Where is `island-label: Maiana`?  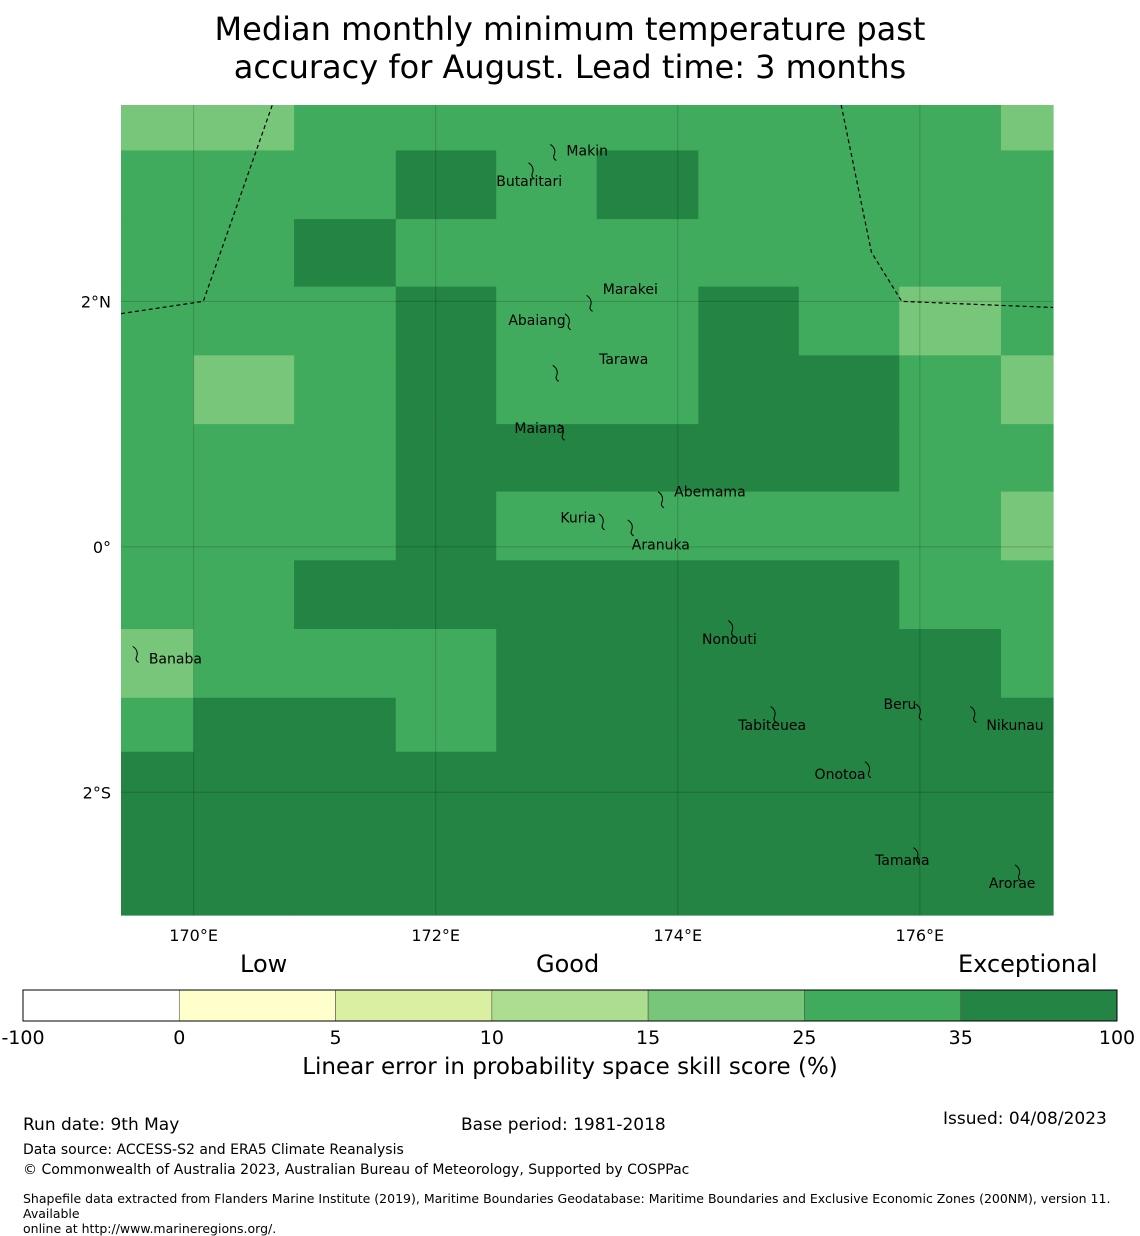 island-label: Maiana is located at coordinates (539, 429).